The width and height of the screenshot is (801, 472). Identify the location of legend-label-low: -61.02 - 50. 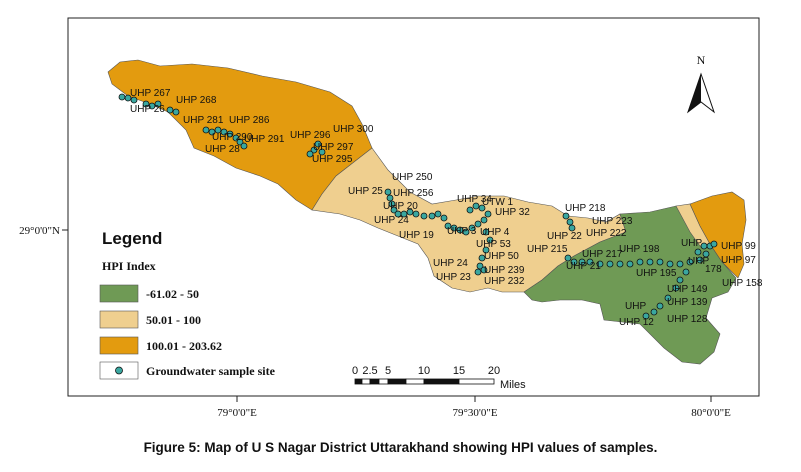
(172, 294).